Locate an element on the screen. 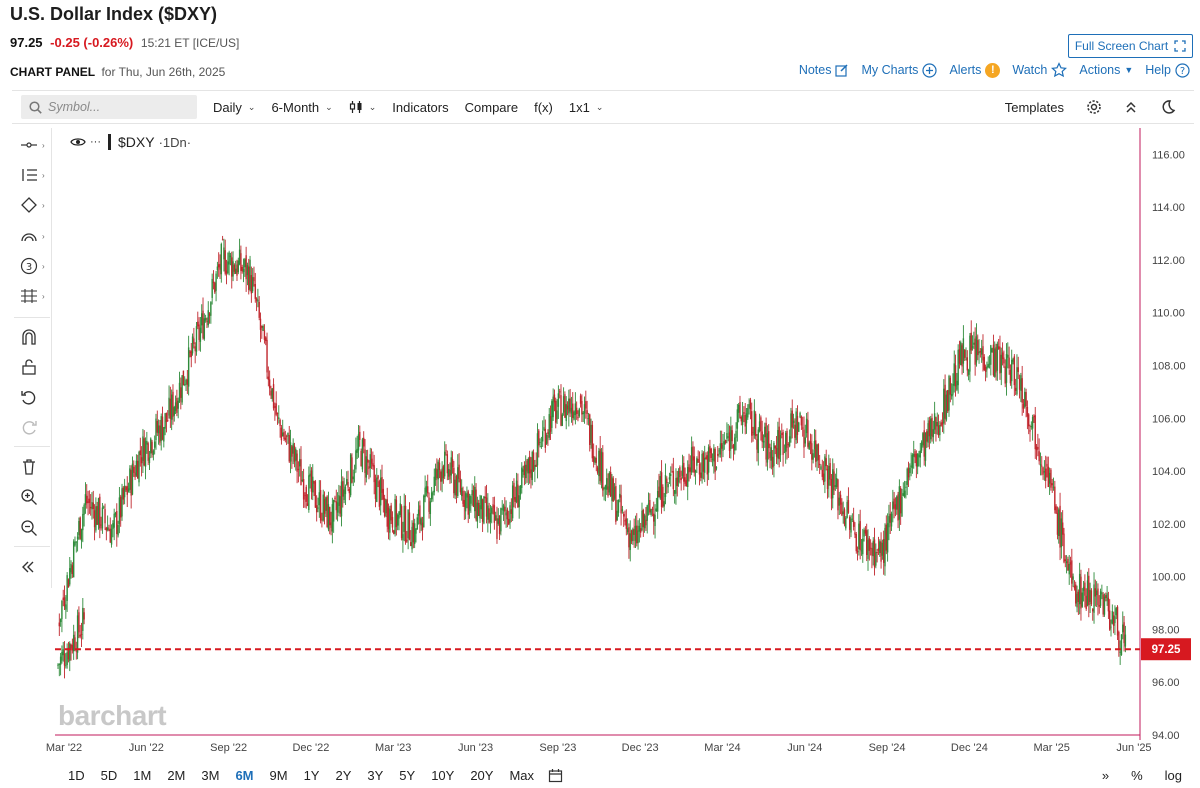  arc-tool: › is located at coordinates (35, 236).